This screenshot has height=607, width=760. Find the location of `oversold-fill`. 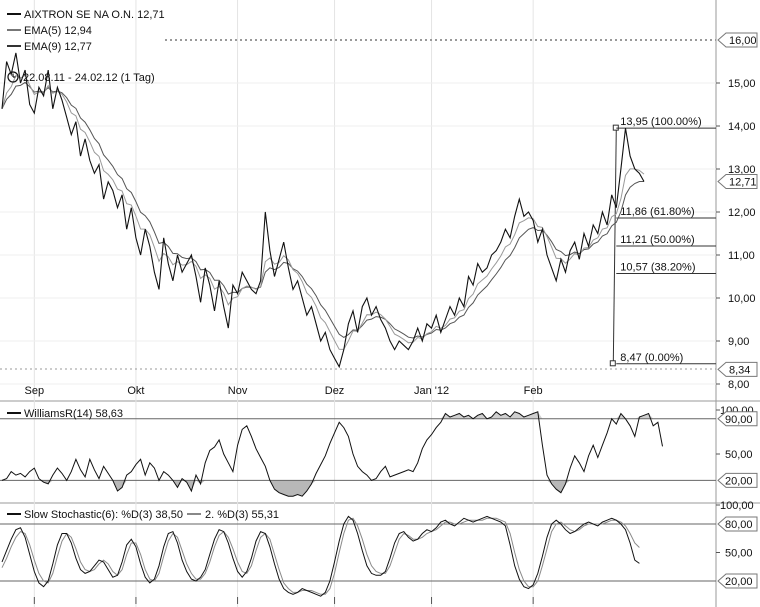

oversold-fill is located at coordinates (304, 488).